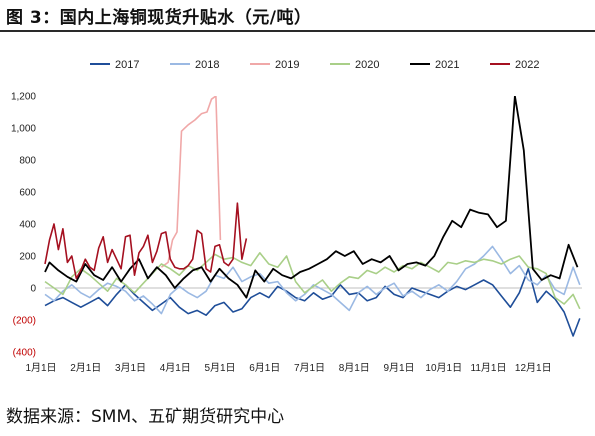 This screenshot has width=595, height=436. Describe the element at coordinates (33, 289) in the screenshot. I see `y-tick-label: 0` at that location.